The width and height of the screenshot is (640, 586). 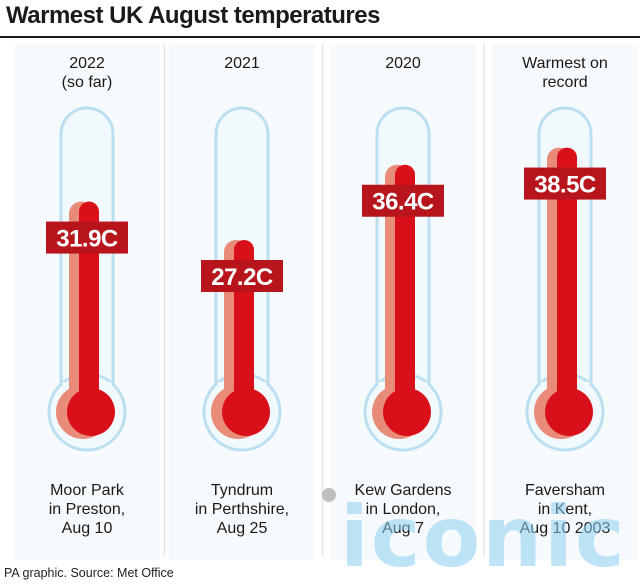 I want to click on location-label: Aug 10, so click(x=87, y=528).